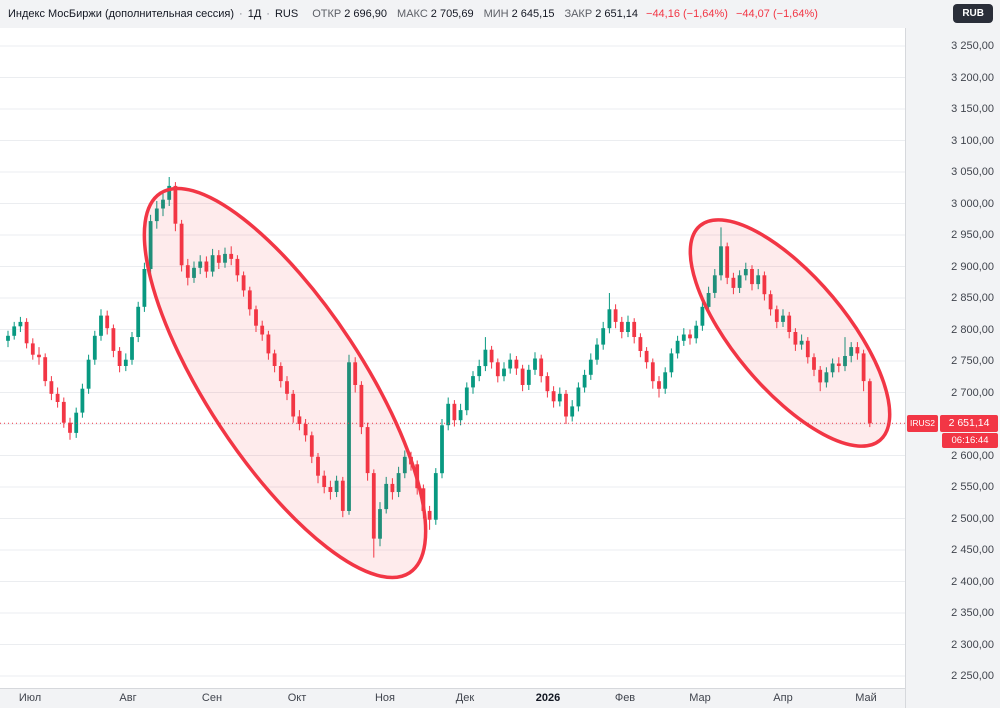  What do you see at coordinates (128, 698) in the screenshot?
I see `x-axis-label: Авг` at bounding box center [128, 698].